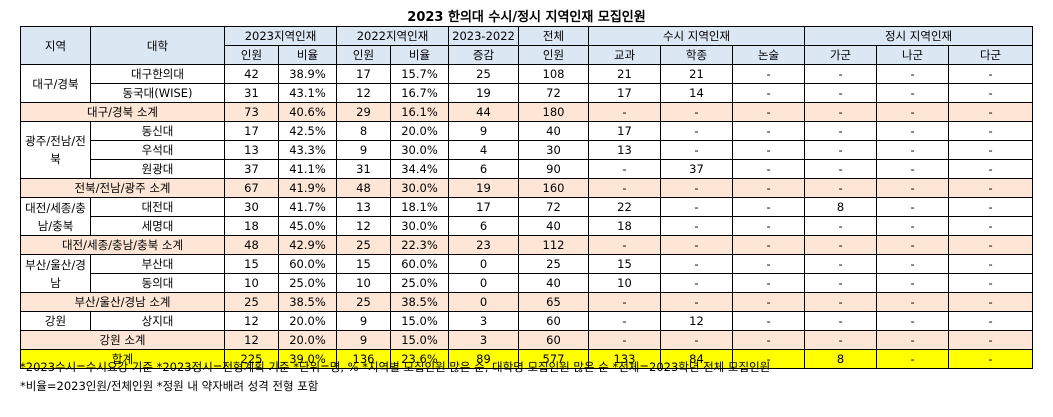  What do you see at coordinates (696, 74) in the screenshot?
I see `cell-hakjong: 21` at bounding box center [696, 74].